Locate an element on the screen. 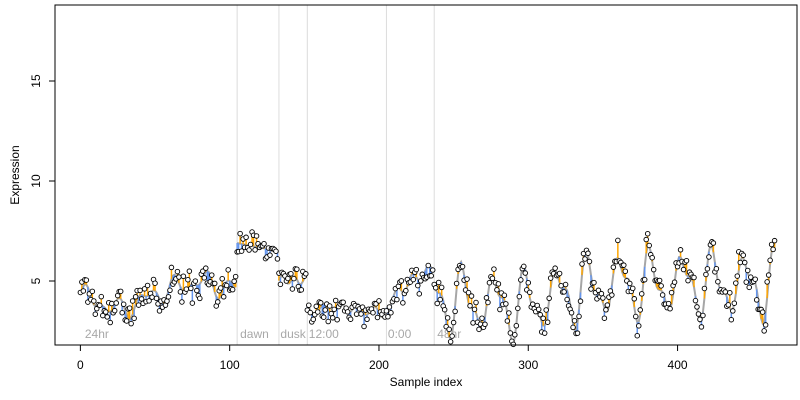  region-label: dawn is located at coordinates (254, 334).